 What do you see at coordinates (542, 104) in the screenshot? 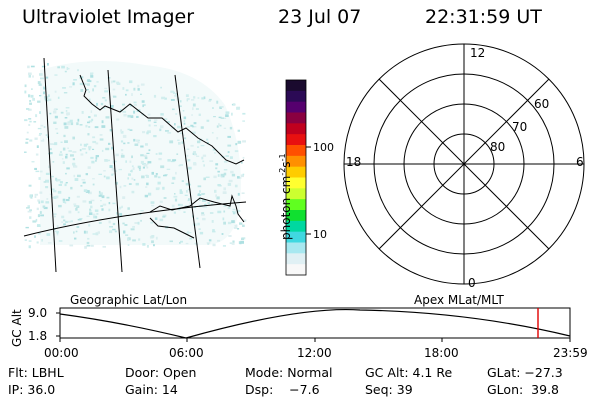
I see `mlat-60-label: 60` at bounding box center [542, 104].